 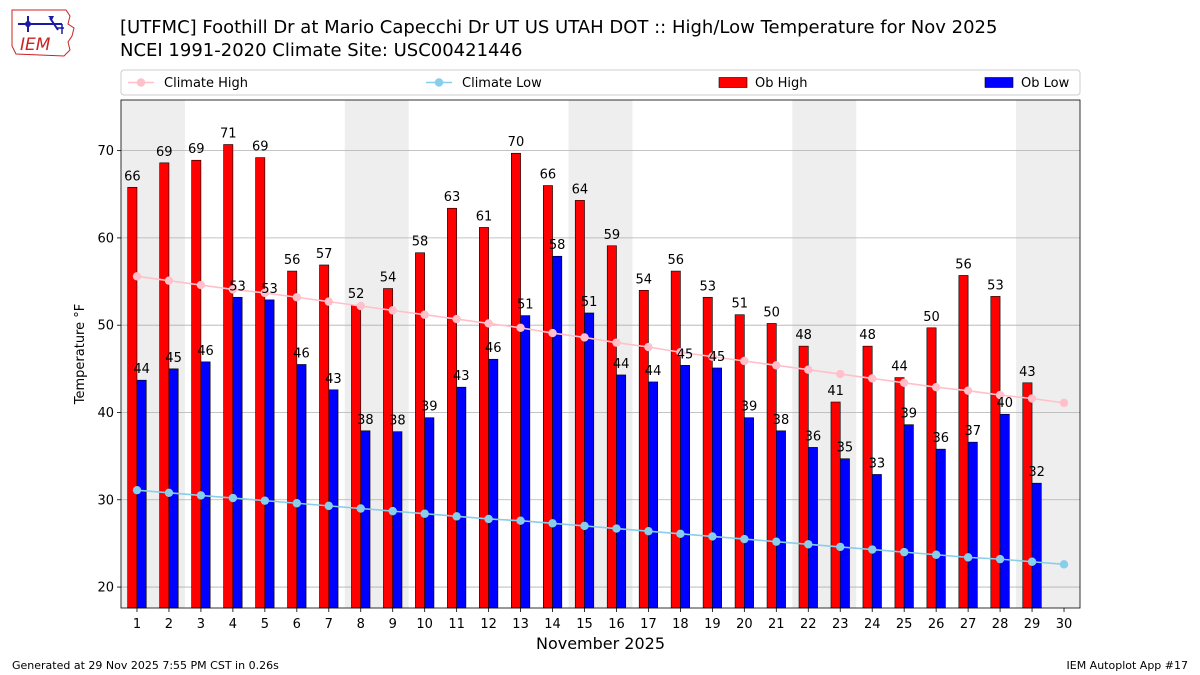 I want to click on ob-high-value-label: 69, so click(x=164, y=152).